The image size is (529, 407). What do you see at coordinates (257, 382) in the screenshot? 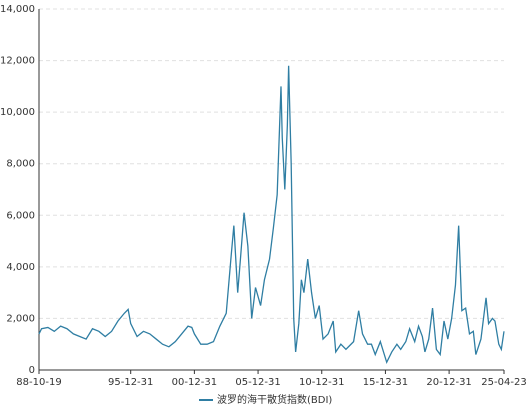
I see `x-tick-label: 05-12-31` at bounding box center [257, 382].